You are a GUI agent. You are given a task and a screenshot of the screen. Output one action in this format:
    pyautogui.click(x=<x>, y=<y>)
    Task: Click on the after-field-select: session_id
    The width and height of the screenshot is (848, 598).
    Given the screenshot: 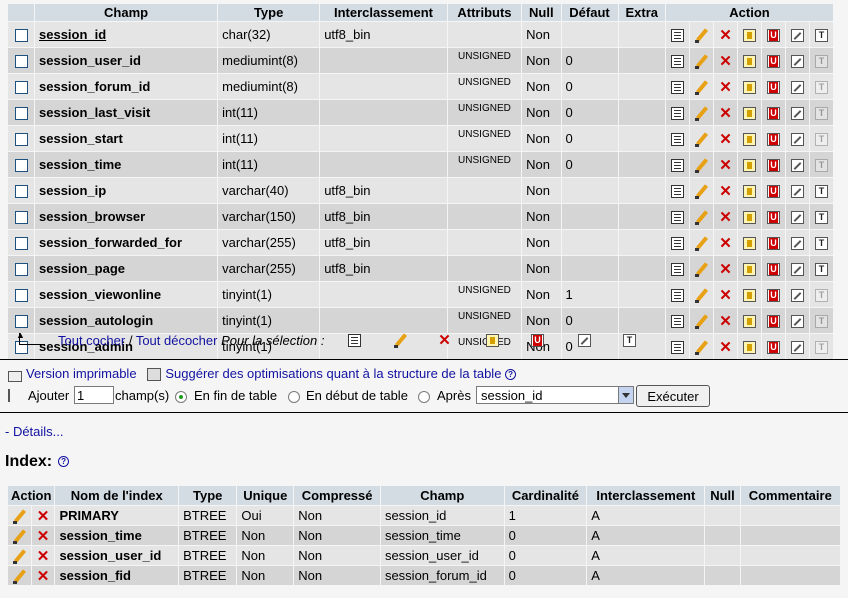 What is the action you would take?
    pyautogui.click(x=555, y=395)
    